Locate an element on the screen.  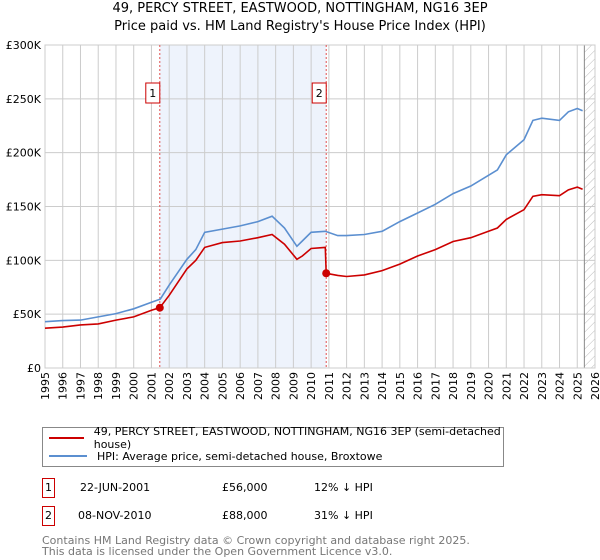
x-tick-label: 2003 is located at coordinates (187, 386).